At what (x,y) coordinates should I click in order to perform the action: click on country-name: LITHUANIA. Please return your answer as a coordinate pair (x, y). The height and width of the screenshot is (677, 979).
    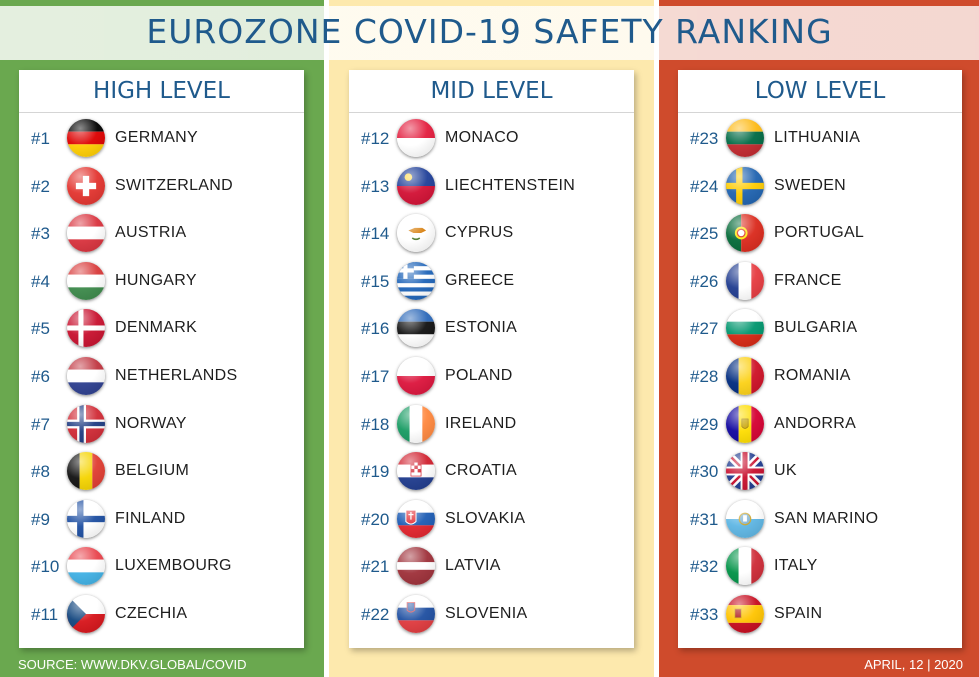
    Looking at the image, I should click on (817, 137).